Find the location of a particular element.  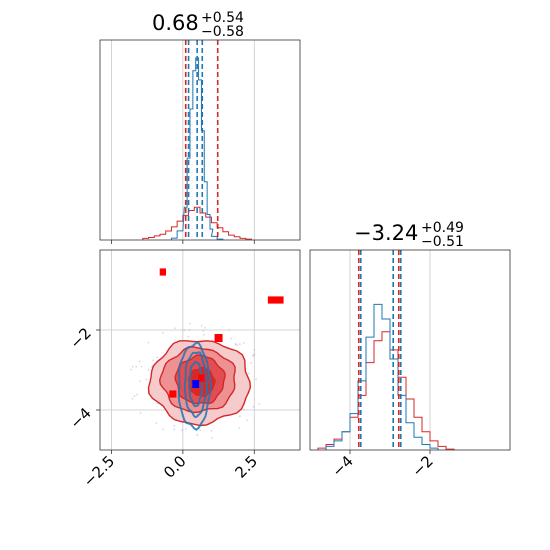

title-param-2: −3.24 +0.49 −0.51 is located at coordinates (409, 235).